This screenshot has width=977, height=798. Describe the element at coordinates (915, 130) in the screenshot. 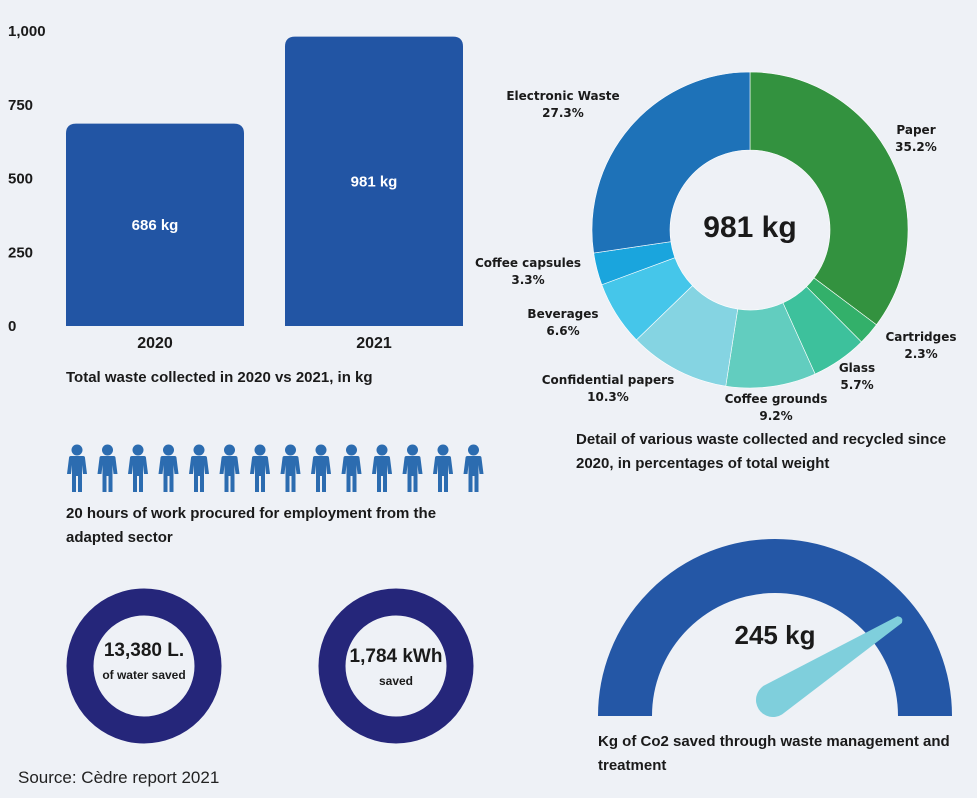

I see `donut-slice-name: Paper` at that location.